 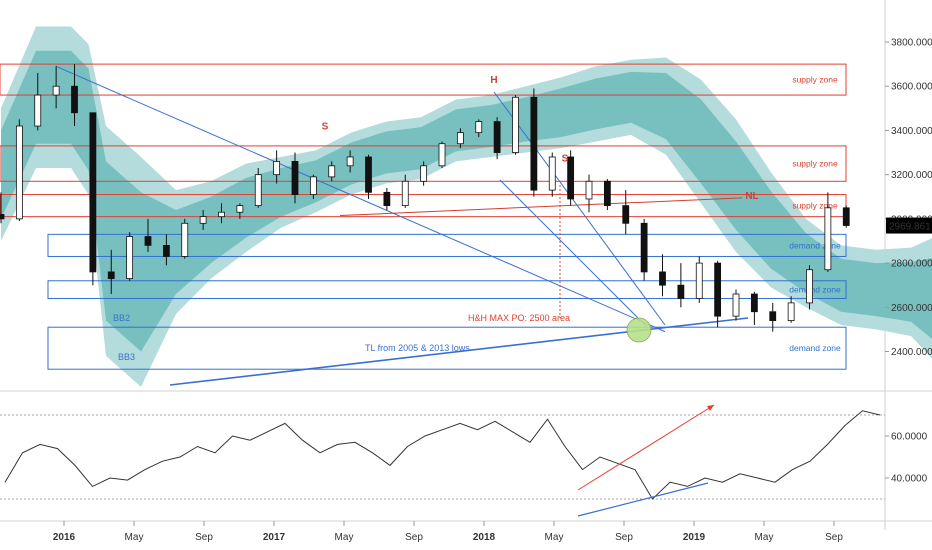 I want to click on last-price-label: 2969.861, so click(x=910, y=227).